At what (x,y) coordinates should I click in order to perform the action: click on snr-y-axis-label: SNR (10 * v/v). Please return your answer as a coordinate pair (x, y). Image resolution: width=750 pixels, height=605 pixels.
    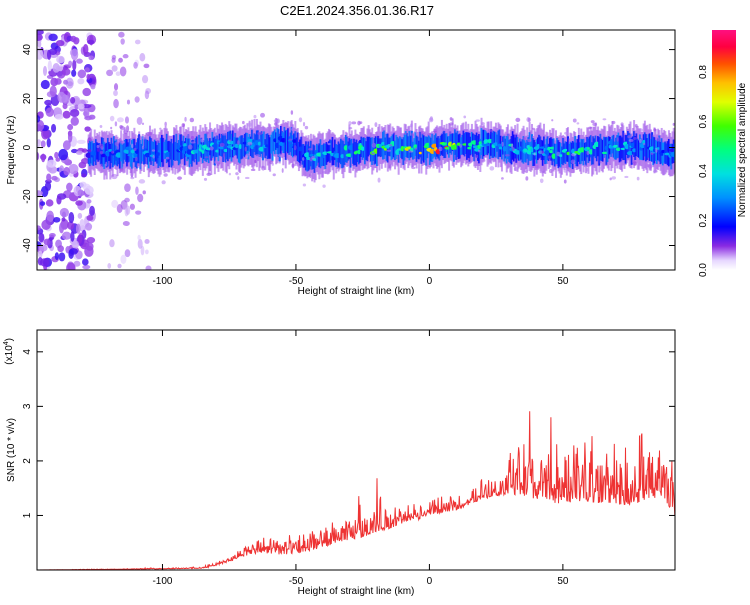
    Looking at the image, I should click on (11, 450).